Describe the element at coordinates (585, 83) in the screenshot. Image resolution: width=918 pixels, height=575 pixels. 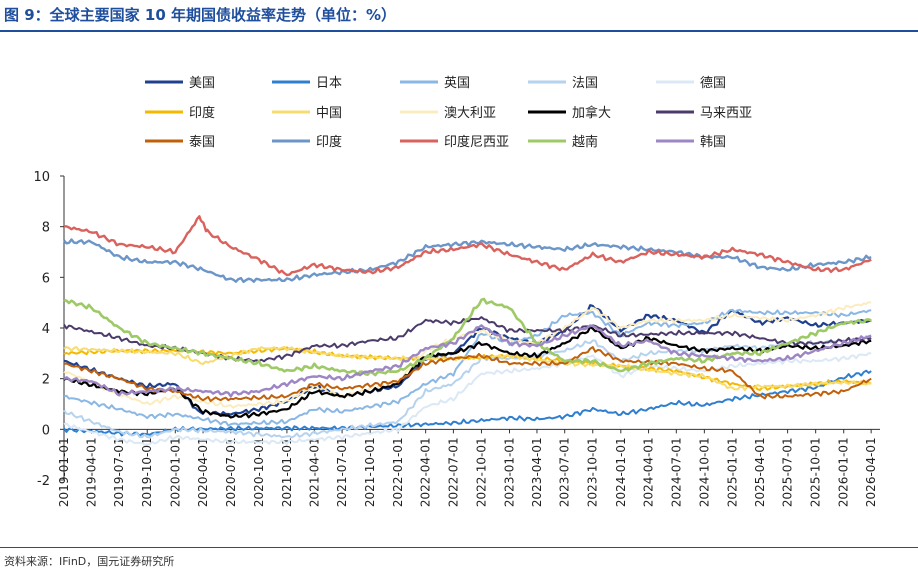
I see `legend-label: 法国` at that location.